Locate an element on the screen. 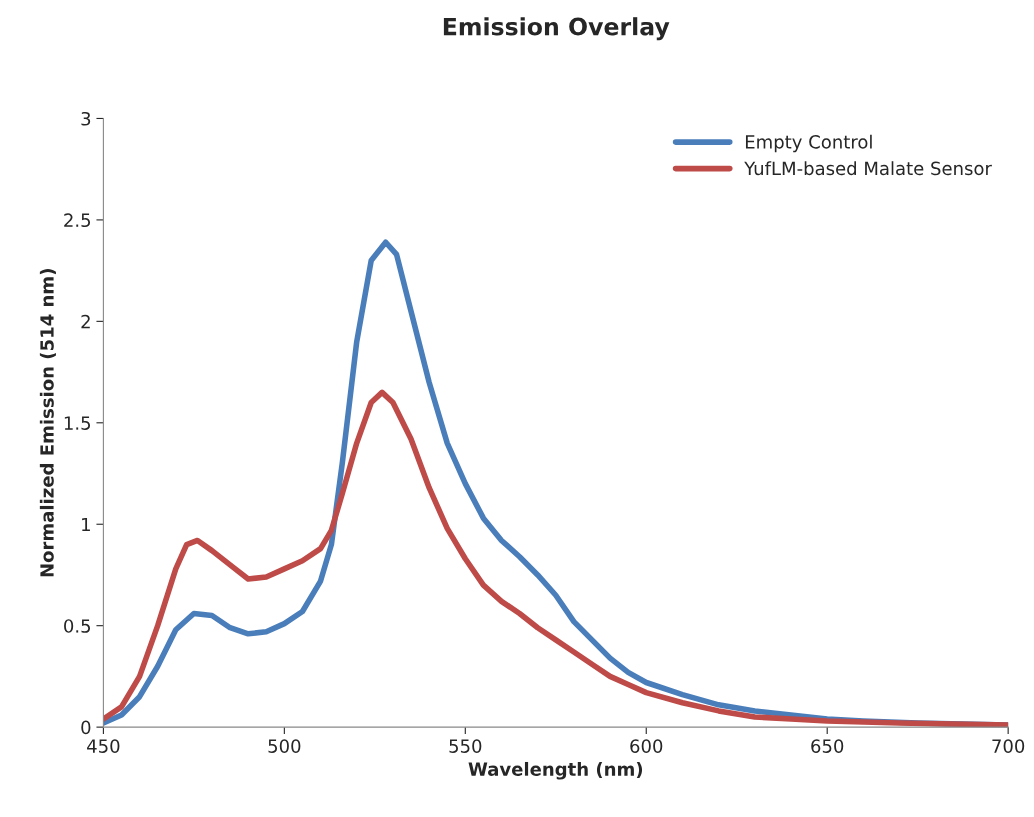  y-tick-label: 0.5 is located at coordinates (77, 626).